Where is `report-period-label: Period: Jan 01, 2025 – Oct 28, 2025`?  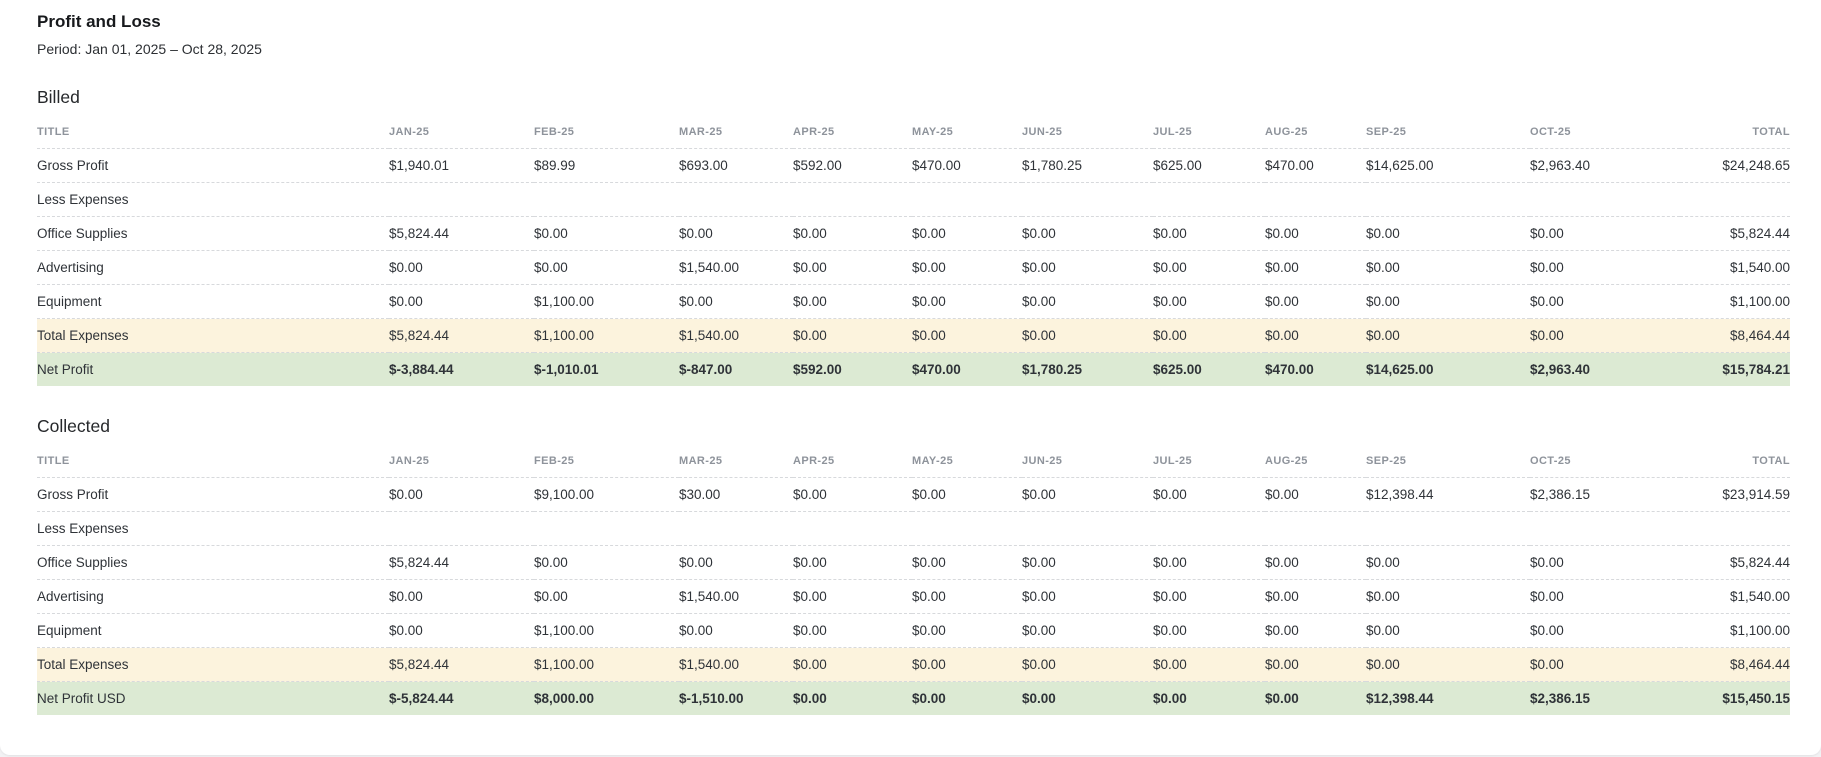
report-period-label: Period: Jan 01, 2025 – Oct 28, 2025 is located at coordinates (149, 49).